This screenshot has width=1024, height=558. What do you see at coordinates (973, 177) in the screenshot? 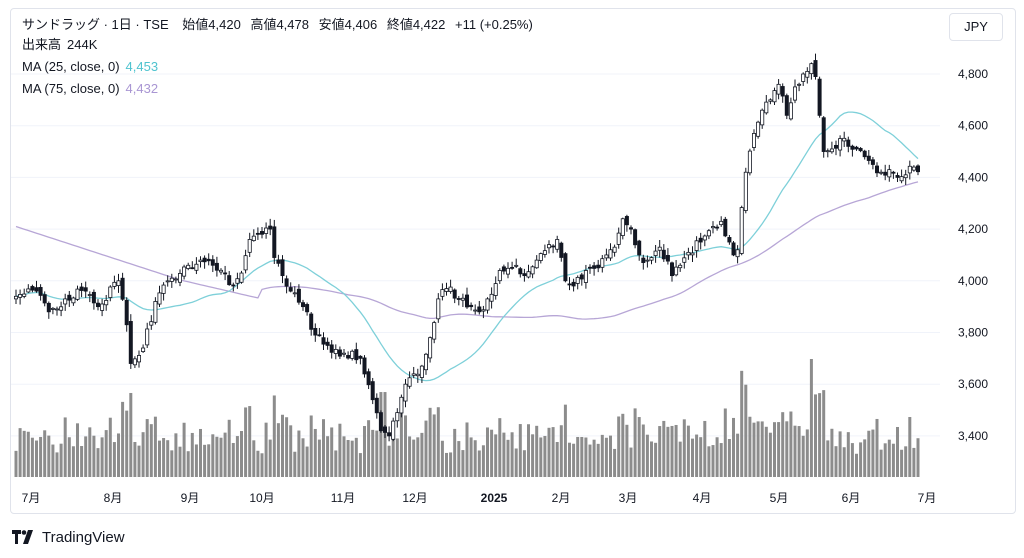
I see `price-tick-label: 4,400` at bounding box center [973, 177].